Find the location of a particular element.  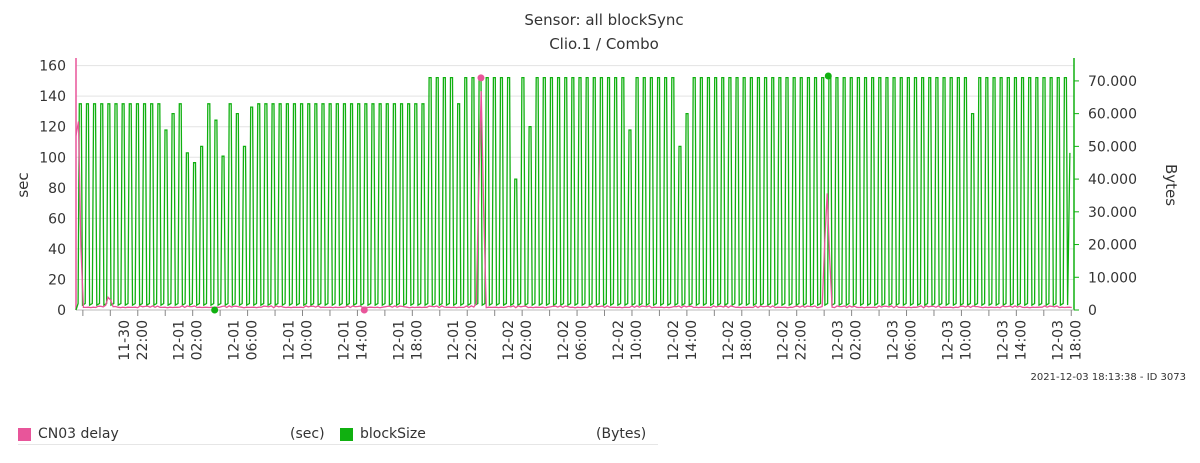

y-axis-left-title: sec is located at coordinates (23, 184).